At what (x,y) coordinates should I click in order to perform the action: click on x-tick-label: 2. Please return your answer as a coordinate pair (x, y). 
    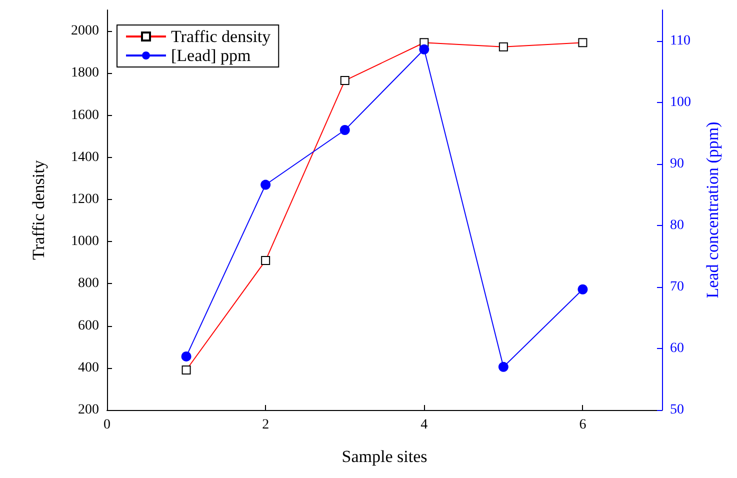
    Looking at the image, I should click on (266, 425).